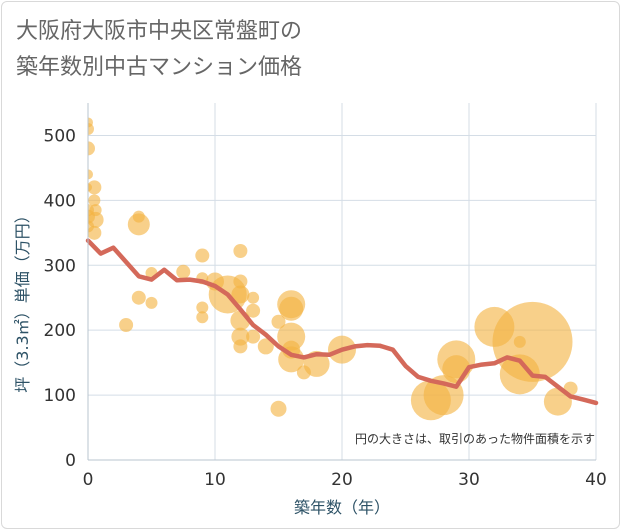 Image resolution: width=621 pixels, height=530 pixels. Describe the element at coordinates (60, 136) in the screenshot. I see `y-tick-label: 500` at that location.